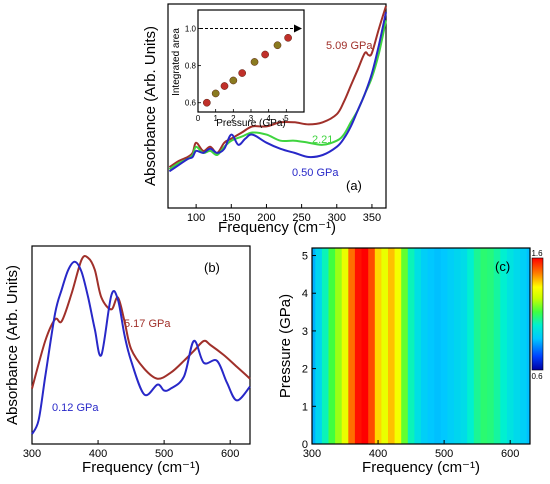  Describe the element at coordinates (196, 218) in the screenshot. I see `x-tick-label: 100` at that location.